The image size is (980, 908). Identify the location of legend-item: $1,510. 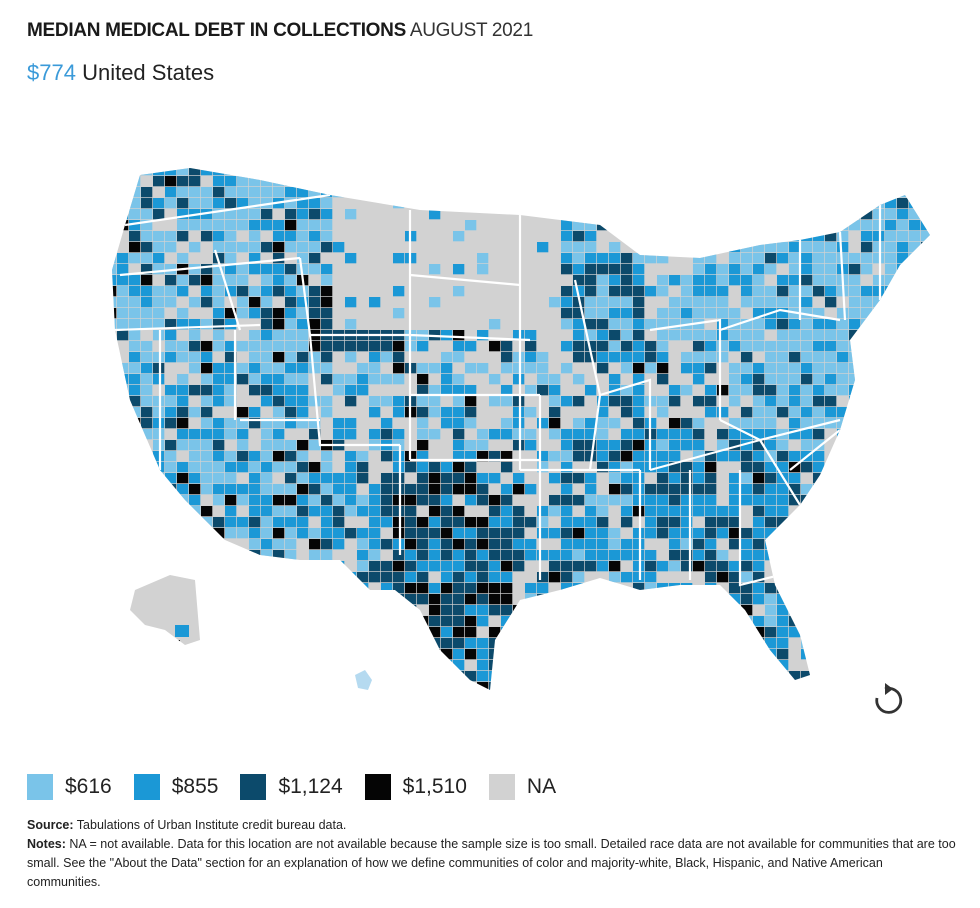
(415, 787).